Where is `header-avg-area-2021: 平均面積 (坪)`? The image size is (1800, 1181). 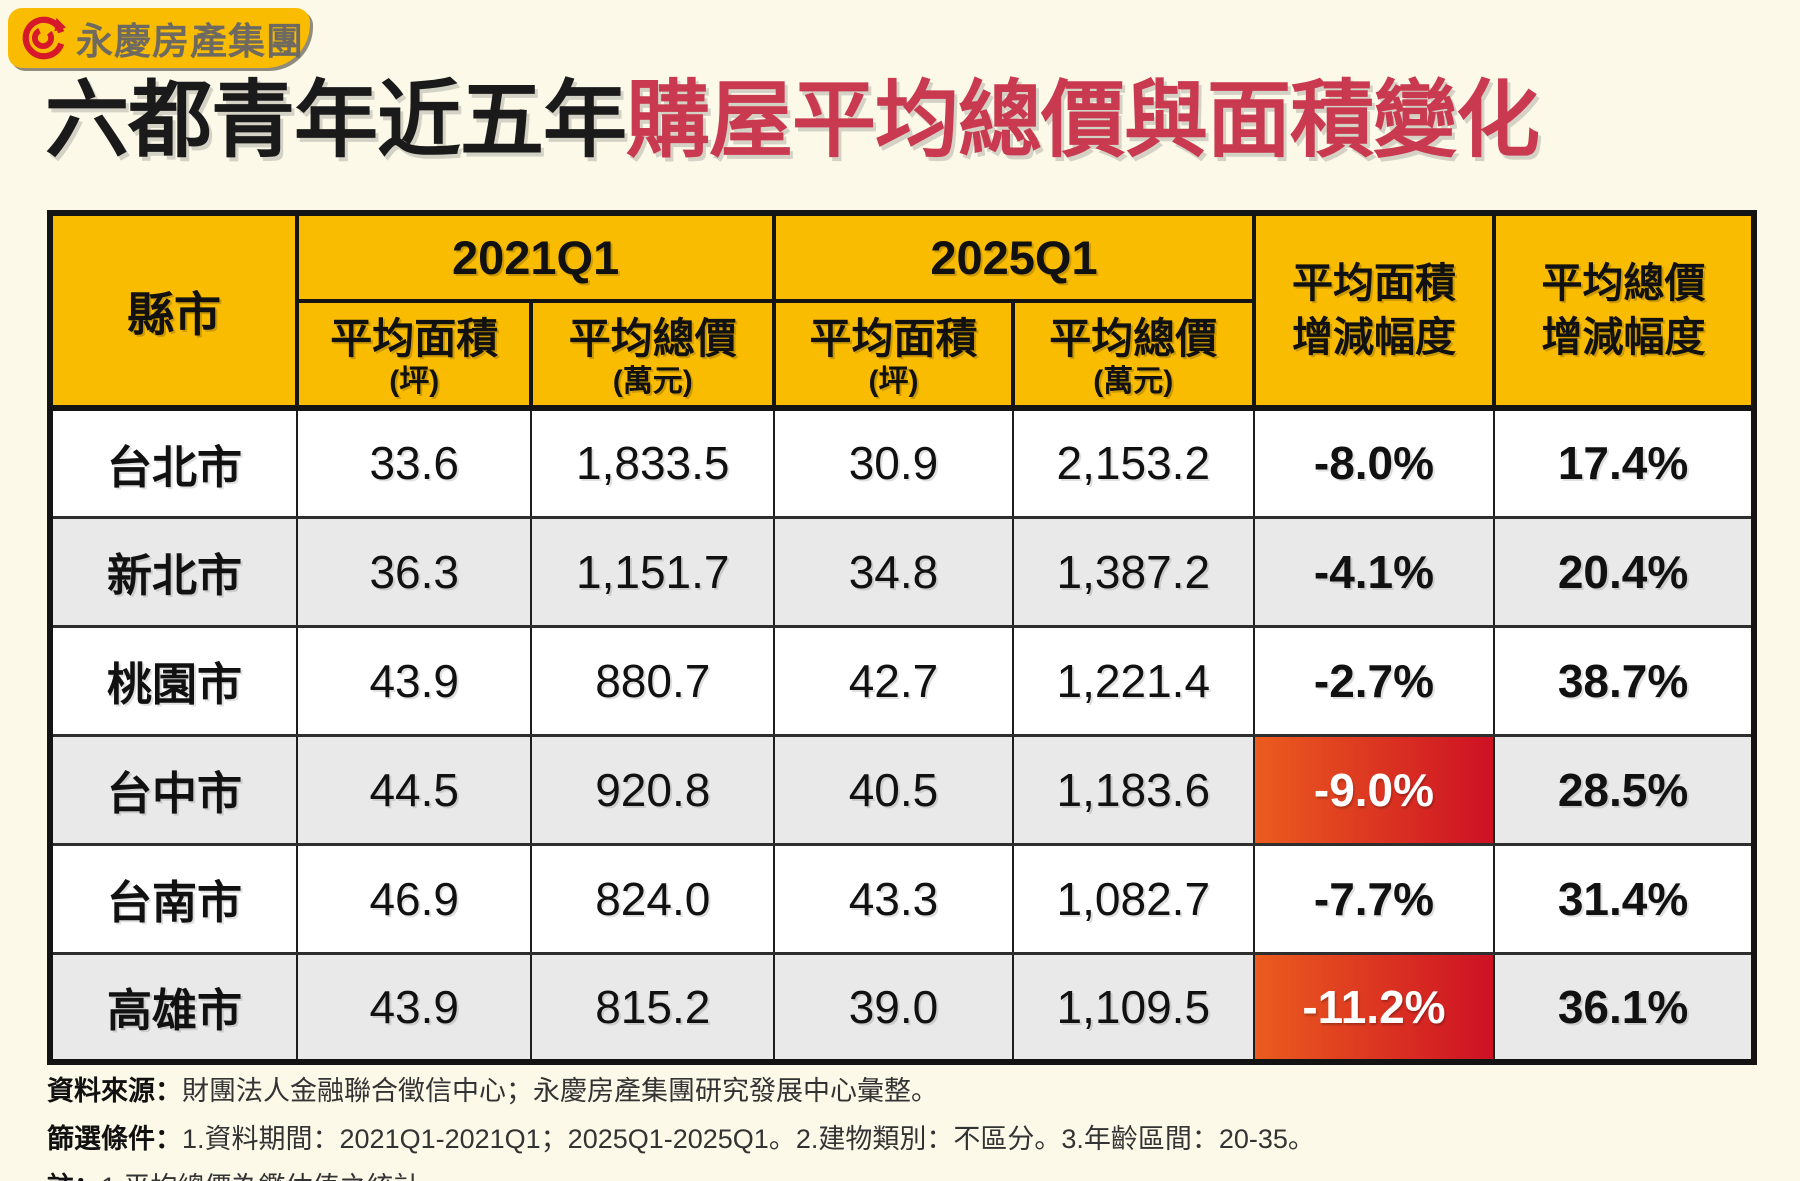
header-avg-area-2021: 平均面積 (坪) is located at coordinates (414, 355).